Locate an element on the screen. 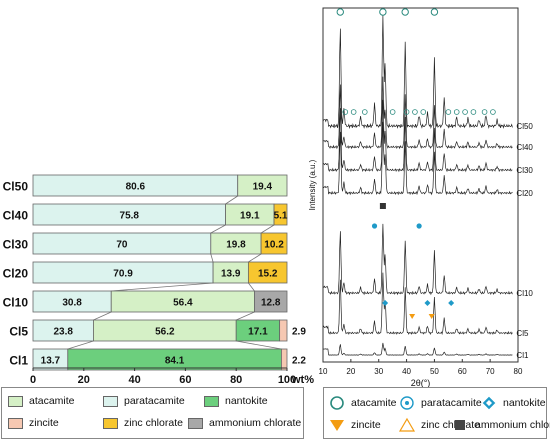  xrd-trace-label: Cl40 is located at coordinates (524, 147).